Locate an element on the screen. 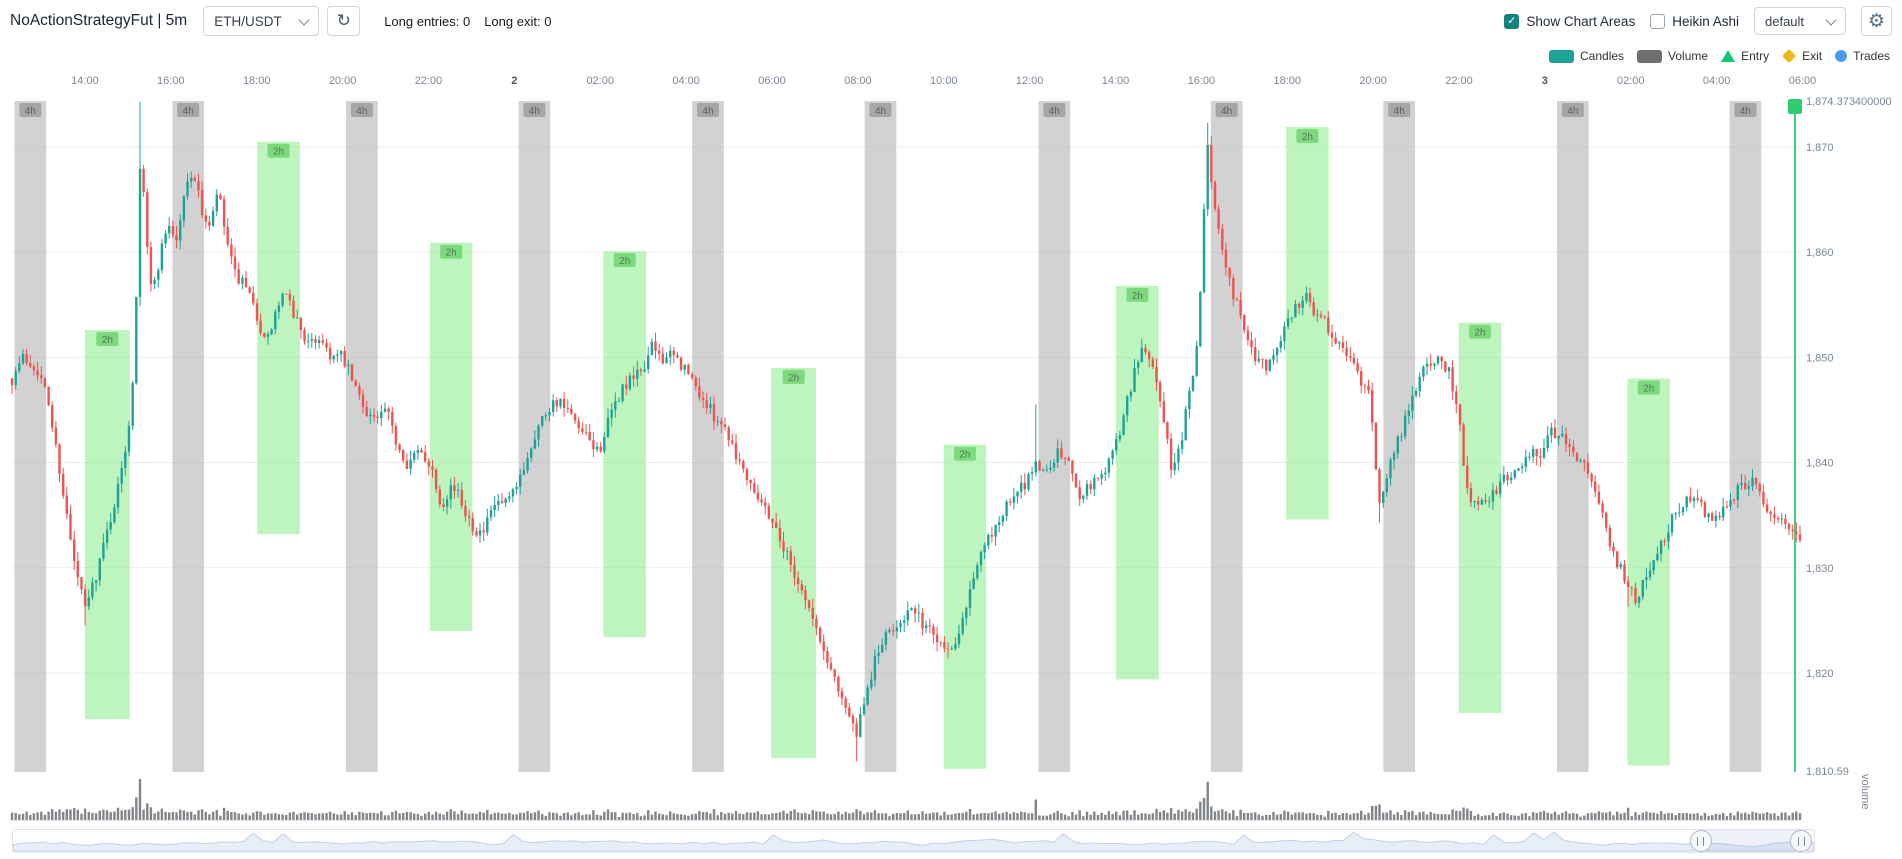 This screenshot has height=859, width=1902. topbar-right-controls: ✓ Show Chart Areas Heikin Ashi default ⚙ is located at coordinates (1698, 21).